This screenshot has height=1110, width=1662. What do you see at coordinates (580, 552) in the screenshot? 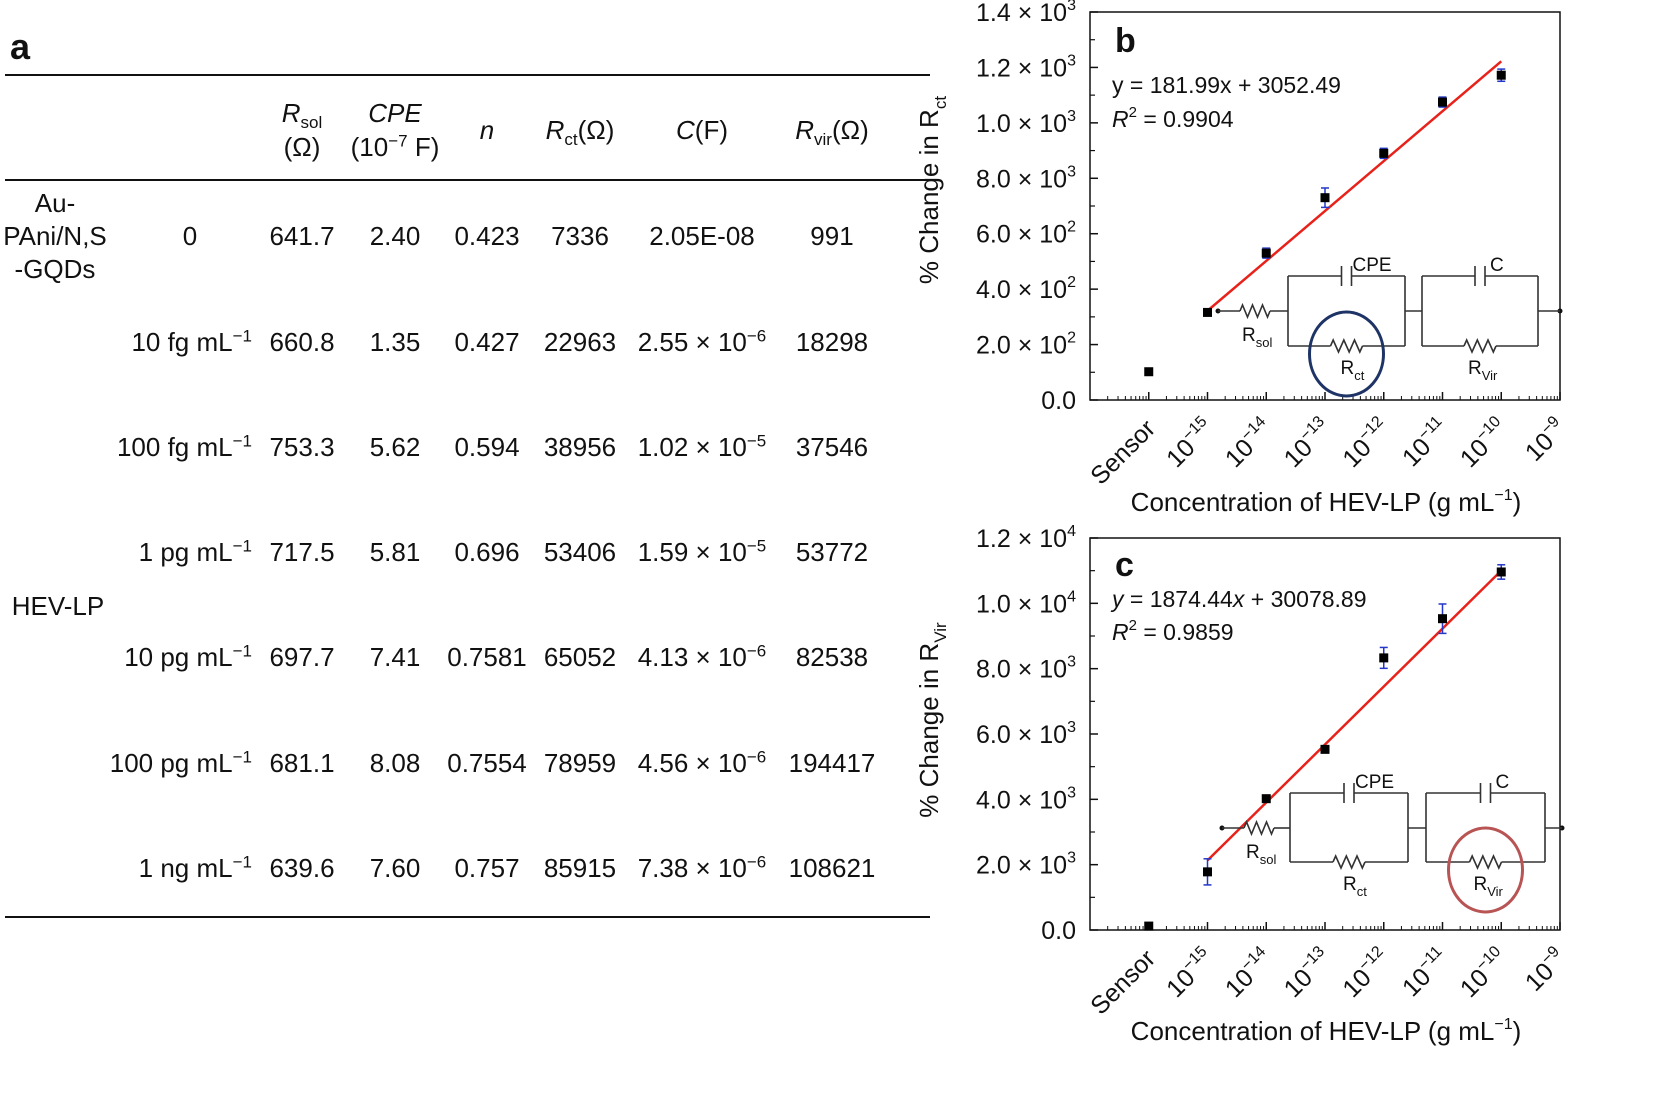
I see `row-rct-value: 53406` at bounding box center [580, 552].